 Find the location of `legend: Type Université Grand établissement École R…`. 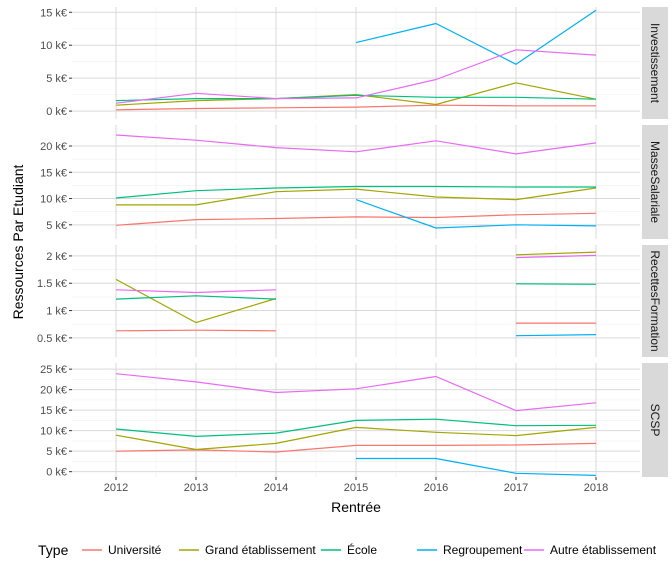

legend: Type Université Grand établissement École R… is located at coordinates (347, 550).